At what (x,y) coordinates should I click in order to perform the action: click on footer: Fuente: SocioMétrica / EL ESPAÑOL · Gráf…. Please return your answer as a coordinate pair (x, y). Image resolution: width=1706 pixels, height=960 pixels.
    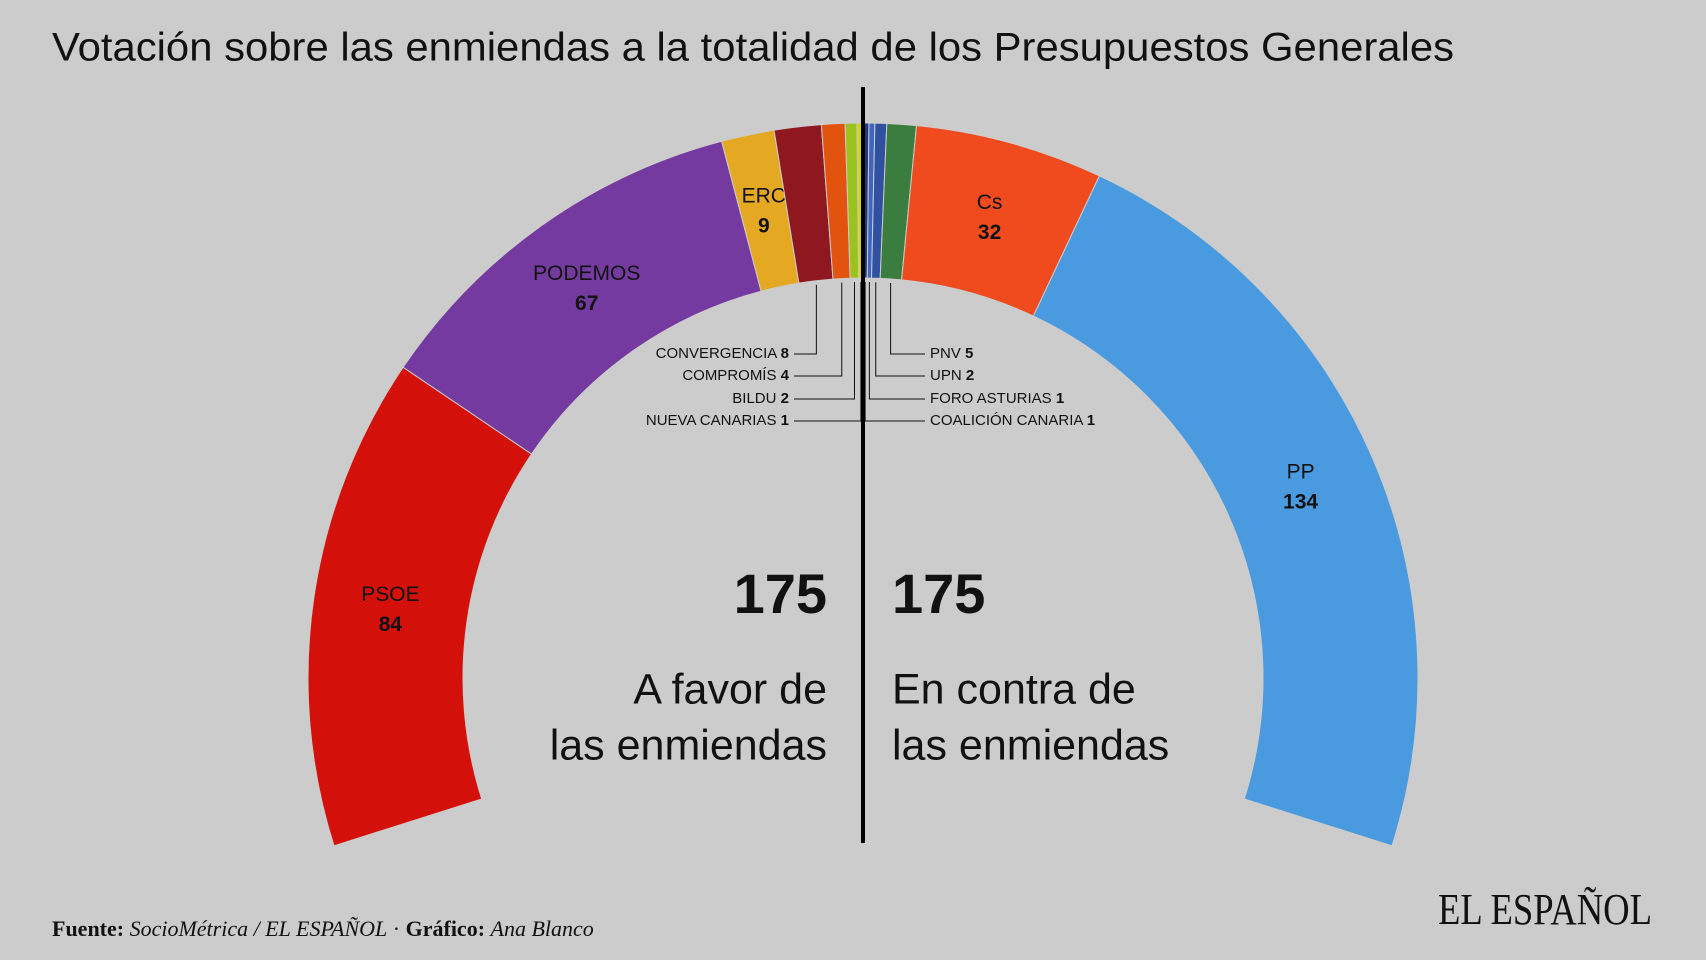
    Looking at the image, I should click on (323, 928).